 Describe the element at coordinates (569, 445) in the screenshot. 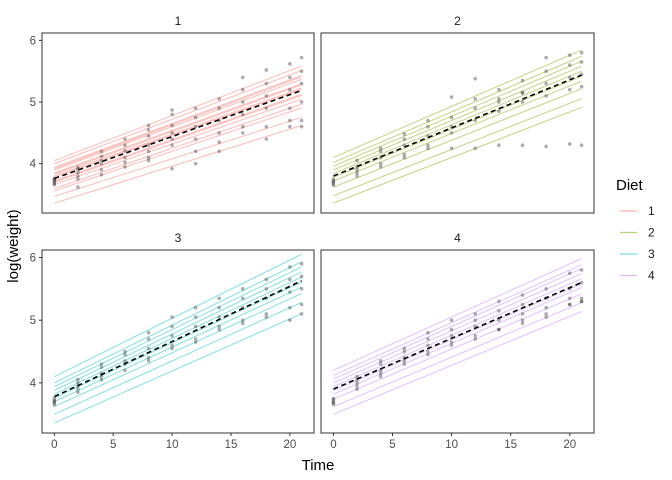

I see `x-tick-label: 20` at that location.